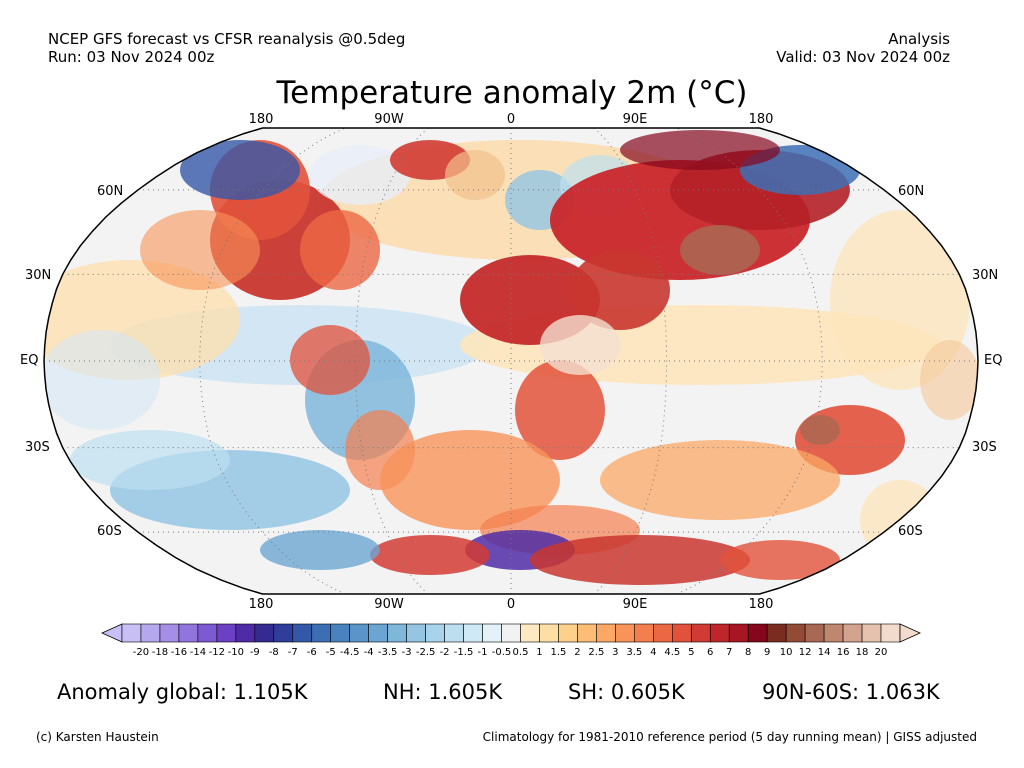 Image resolution: width=1024 pixels, height=768 pixels. I want to click on lat-label-right-30s: 30S, so click(984, 447).